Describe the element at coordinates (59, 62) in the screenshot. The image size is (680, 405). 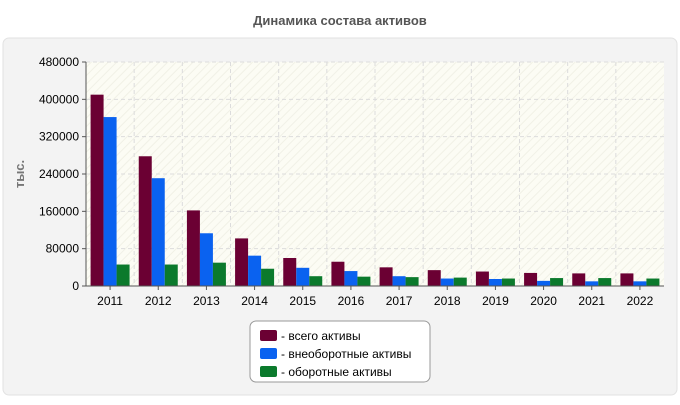
I see `y-tick-label: 480000` at that location.